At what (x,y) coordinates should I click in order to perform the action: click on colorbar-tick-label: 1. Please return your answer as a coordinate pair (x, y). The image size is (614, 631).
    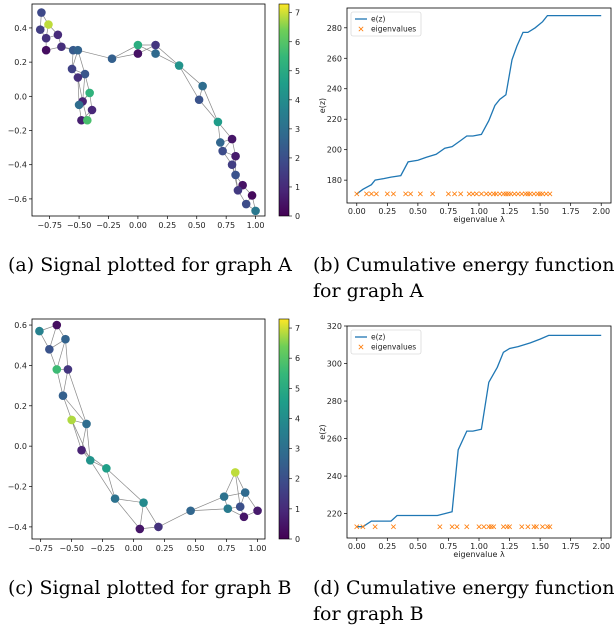
    Looking at the image, I should click on (297, 187).